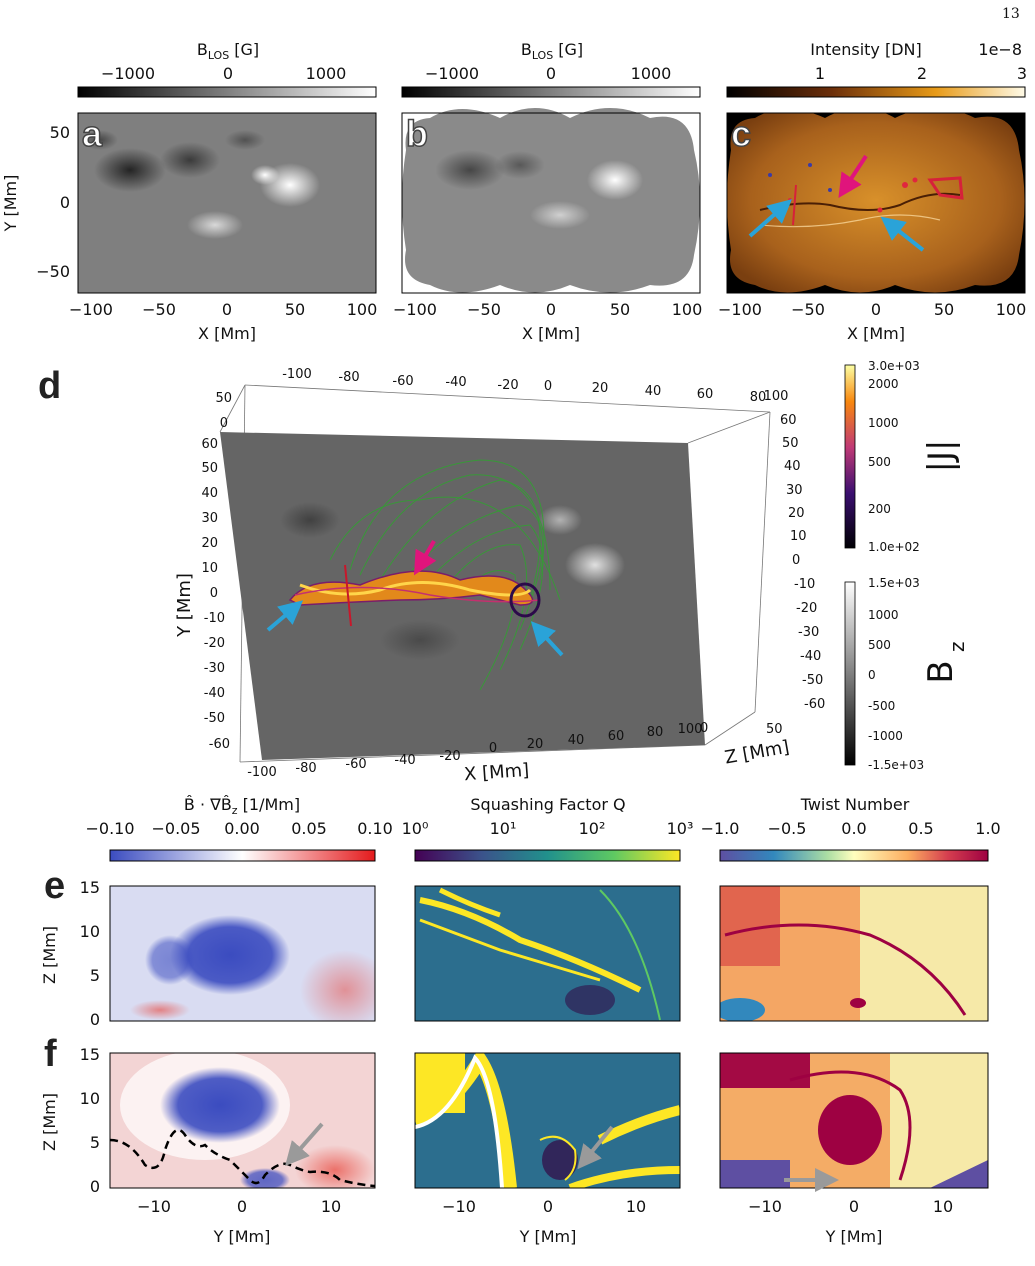  What do you see at coordinates (551, 333) in the screenshot?
I see `xlabel-b: X [Mm]` at bounding box center [551, 333].